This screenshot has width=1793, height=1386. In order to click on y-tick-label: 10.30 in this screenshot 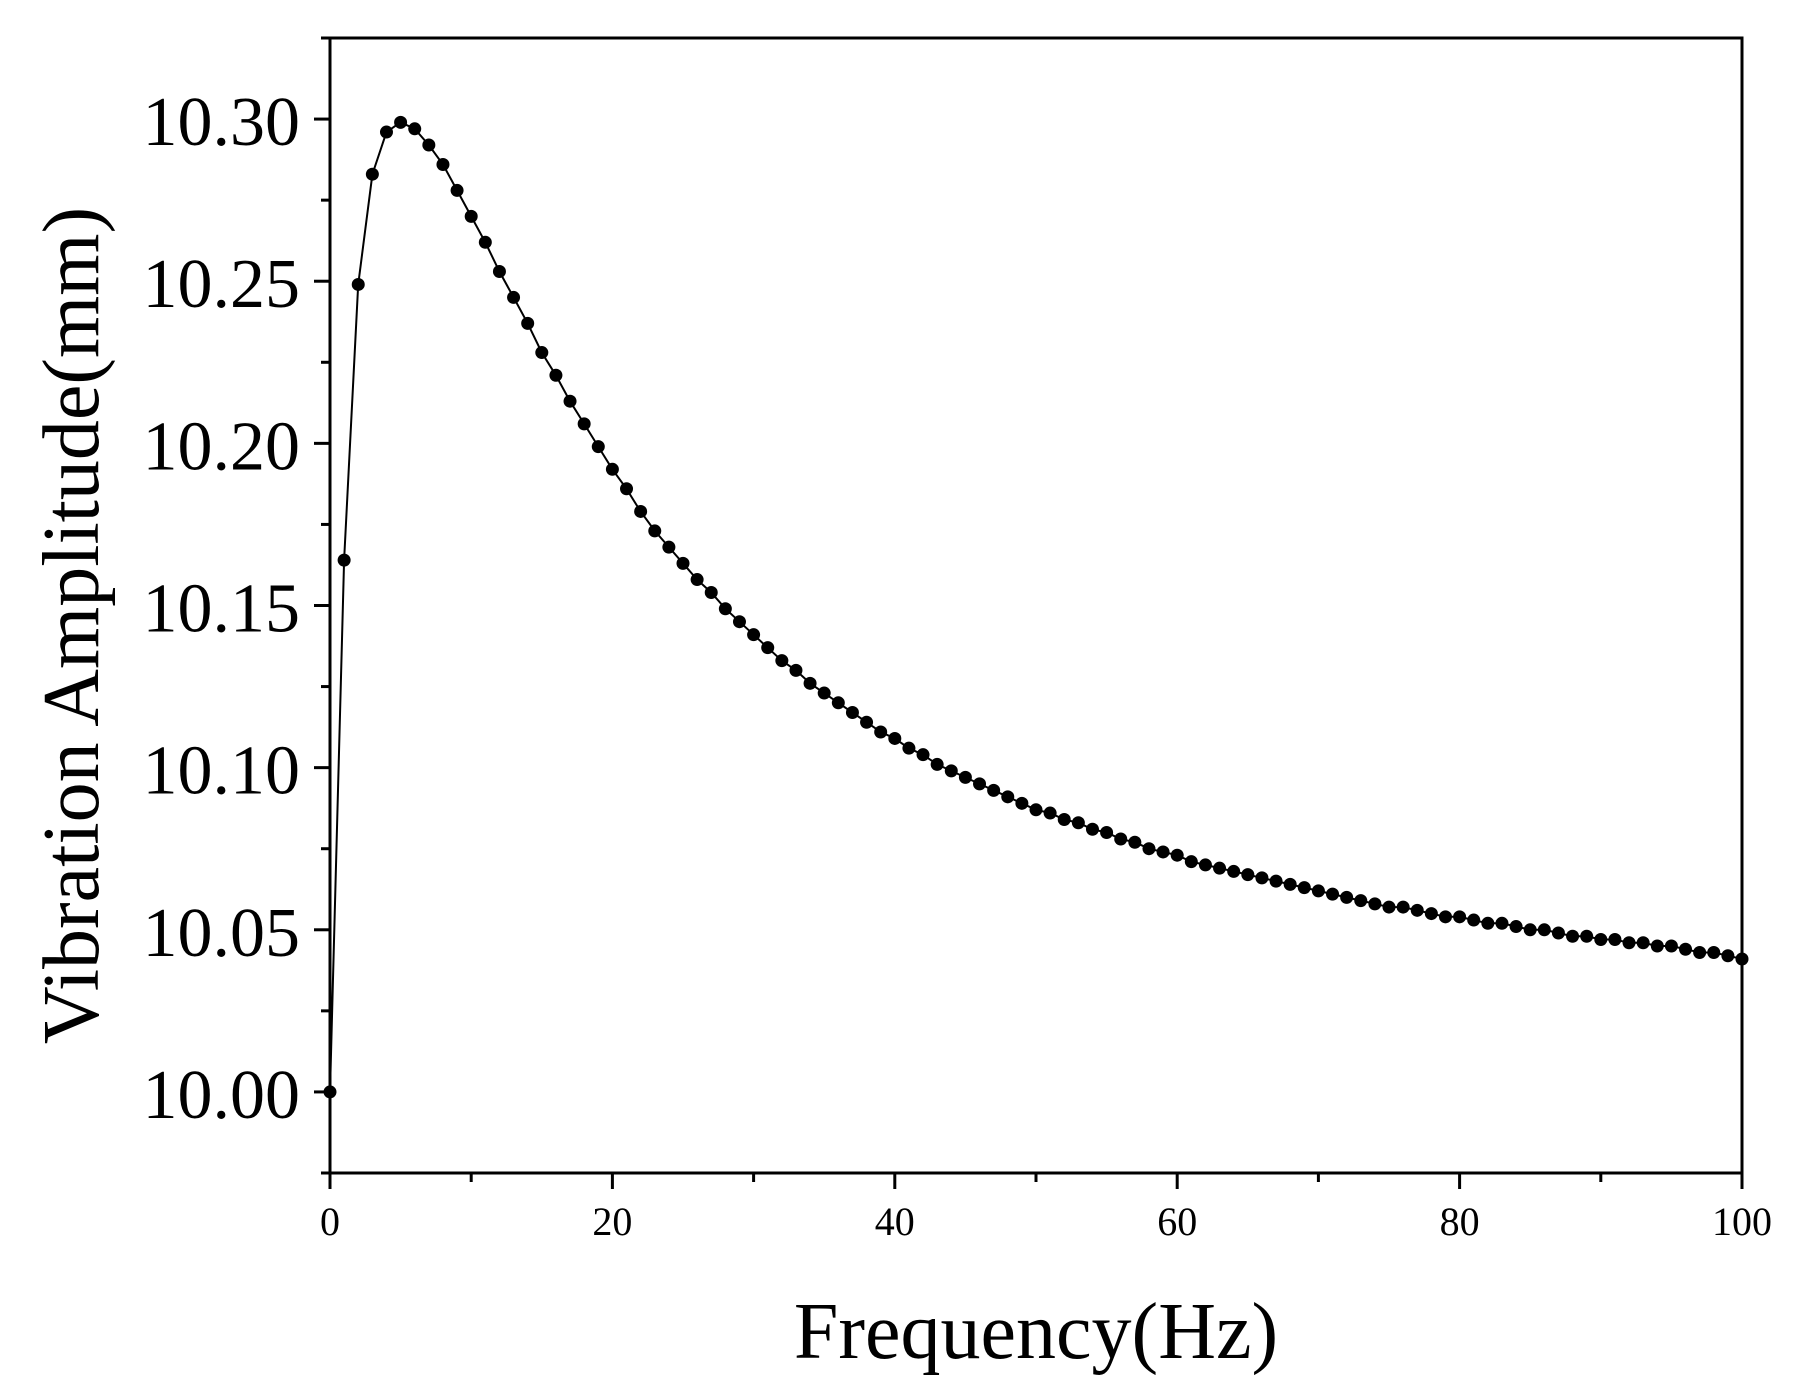, I will do `click(222, 122)`.